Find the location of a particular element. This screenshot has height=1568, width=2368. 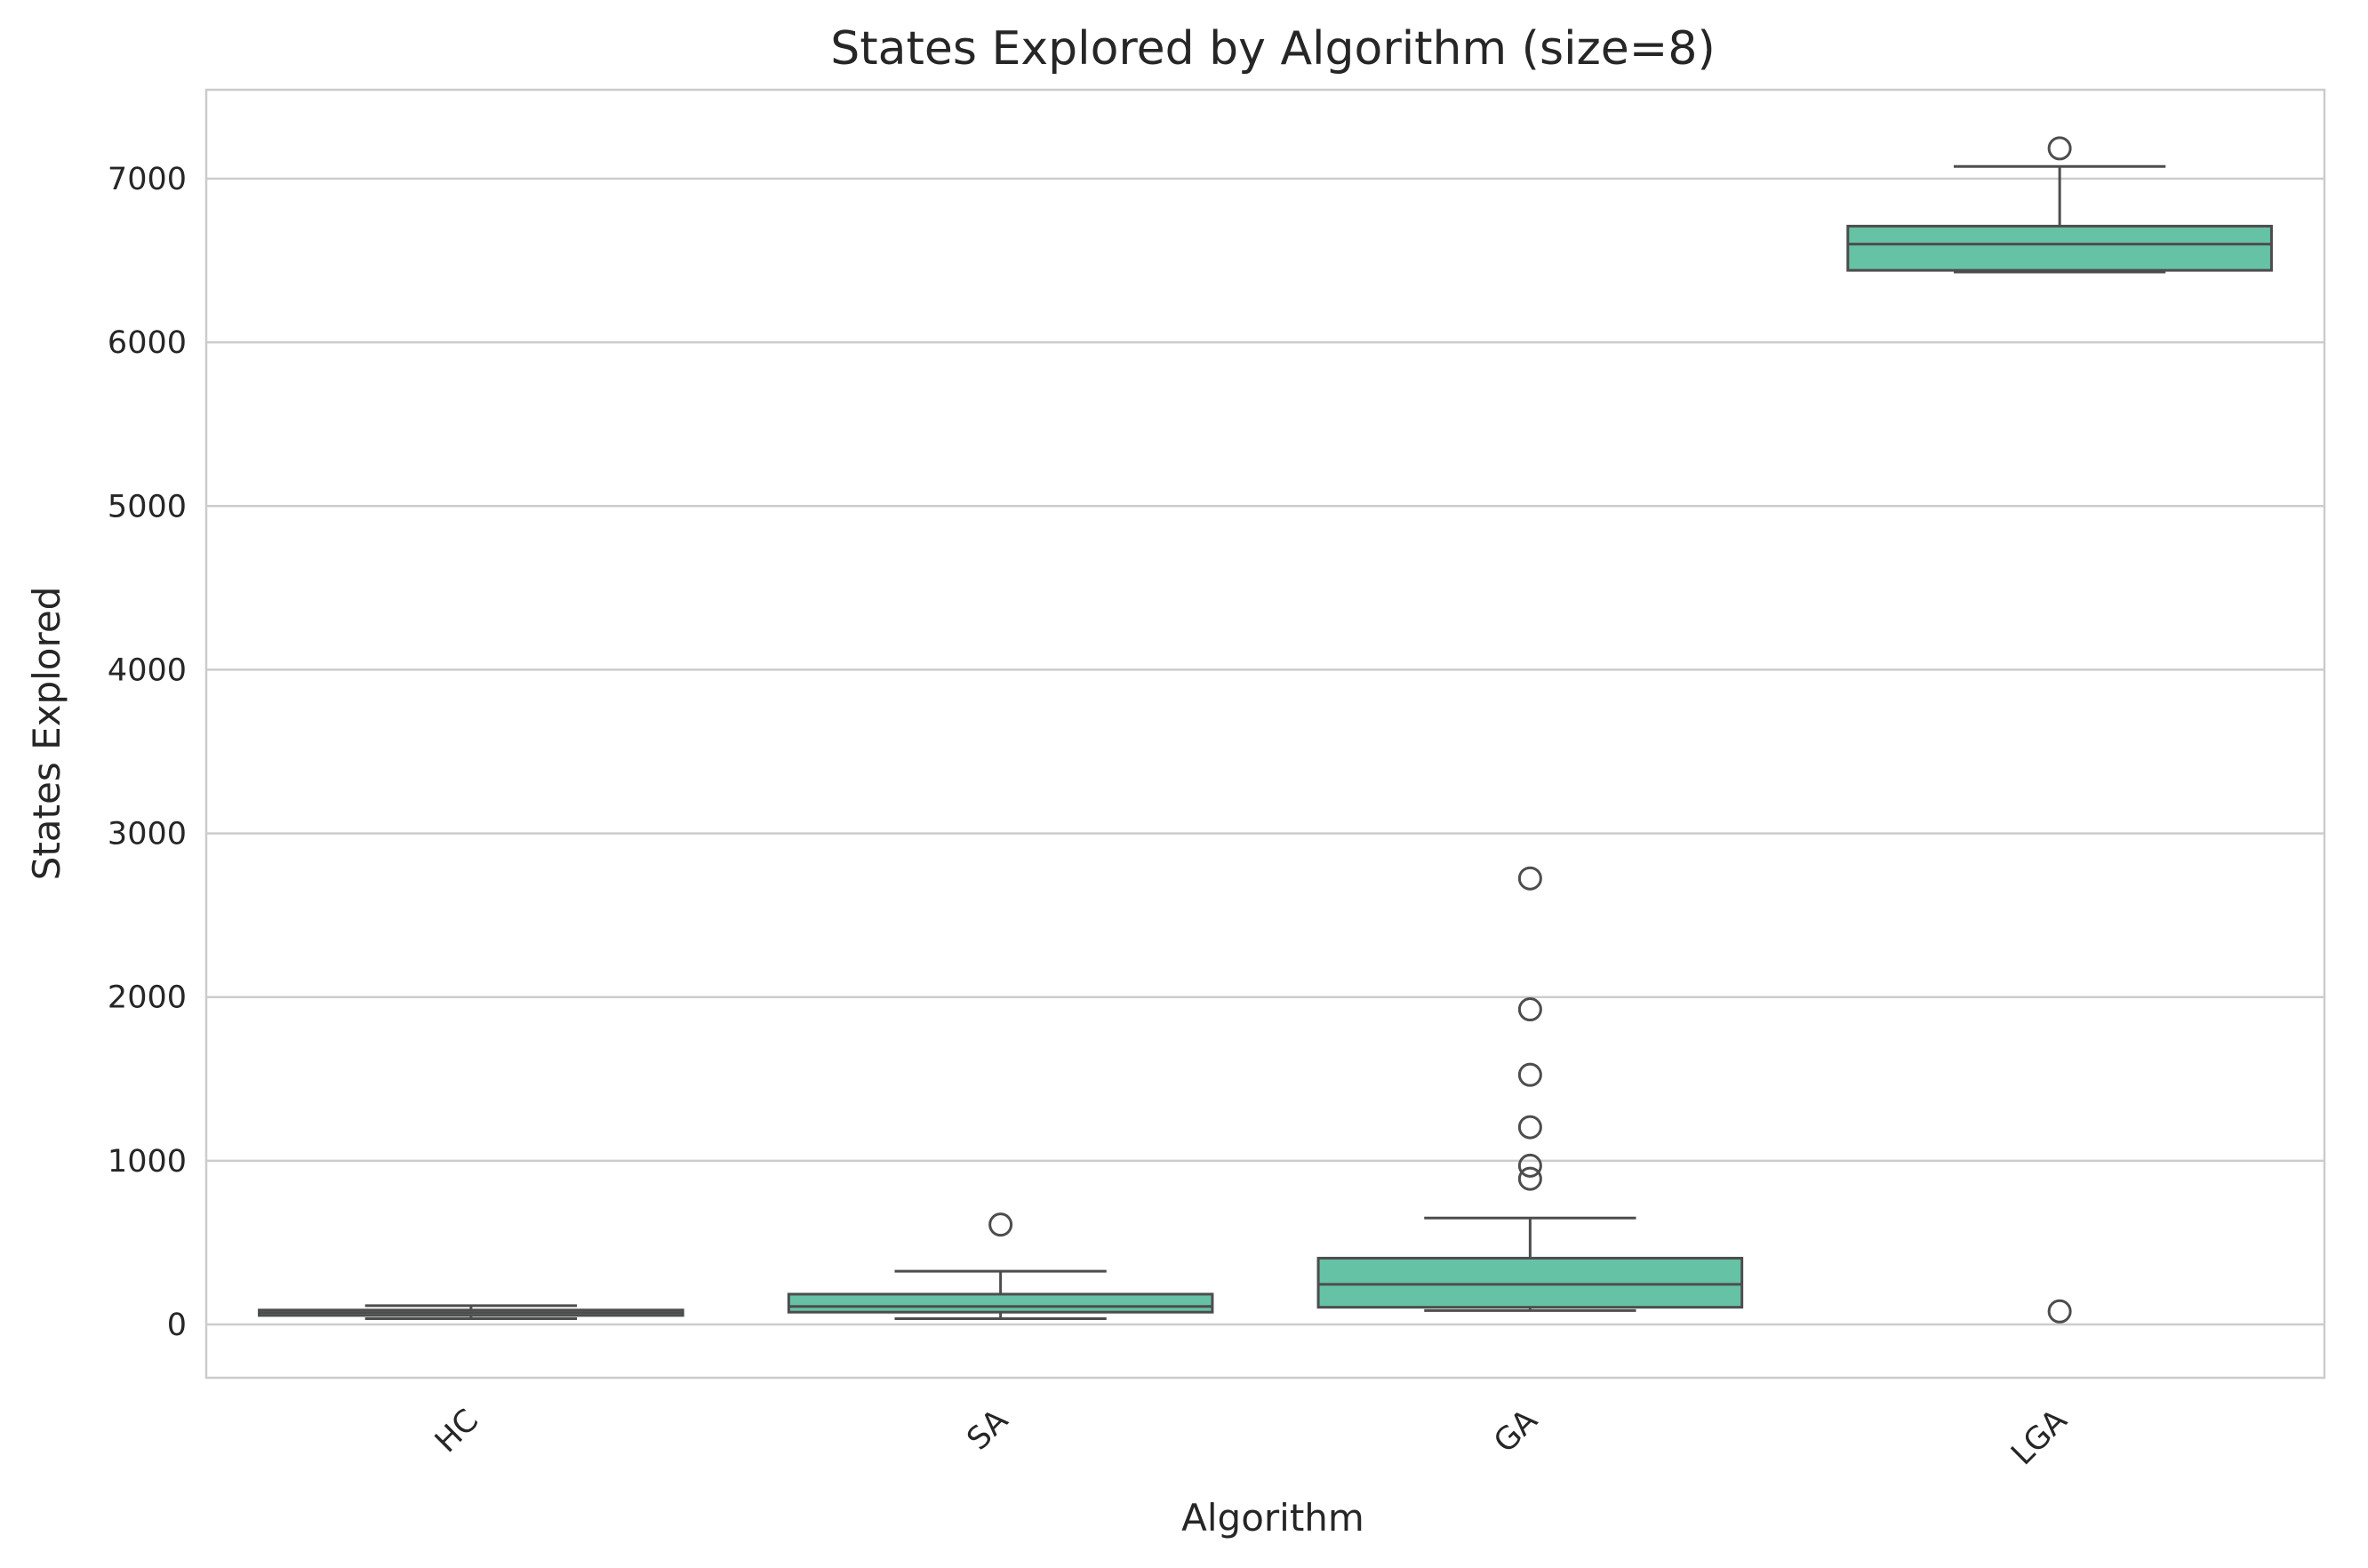

chart-title: States Explored by Algorithm (size=8) is located at coordinates (1273, 49).